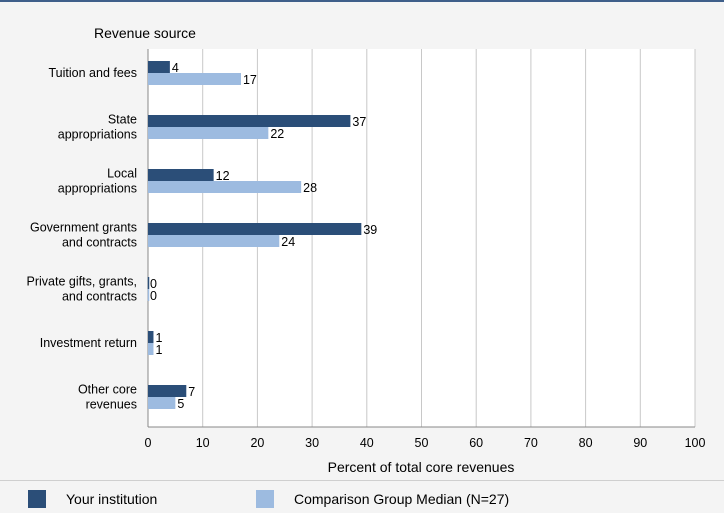  Describe the element at coordinates (158, 338) in the screenshot. I see `data-label-series0-cat5: 1` at that location.